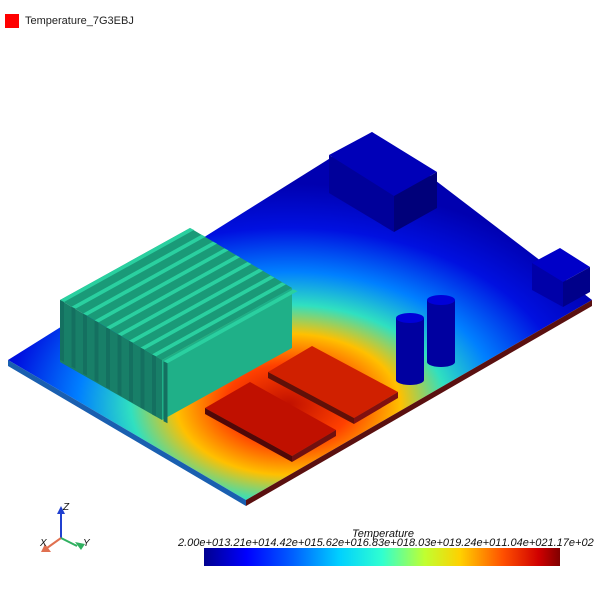  What do you see at coordinates (432, 543) in the screenshot?
I see `colorbar-tick: 8.03e+01` at bounding box center [432, 543].